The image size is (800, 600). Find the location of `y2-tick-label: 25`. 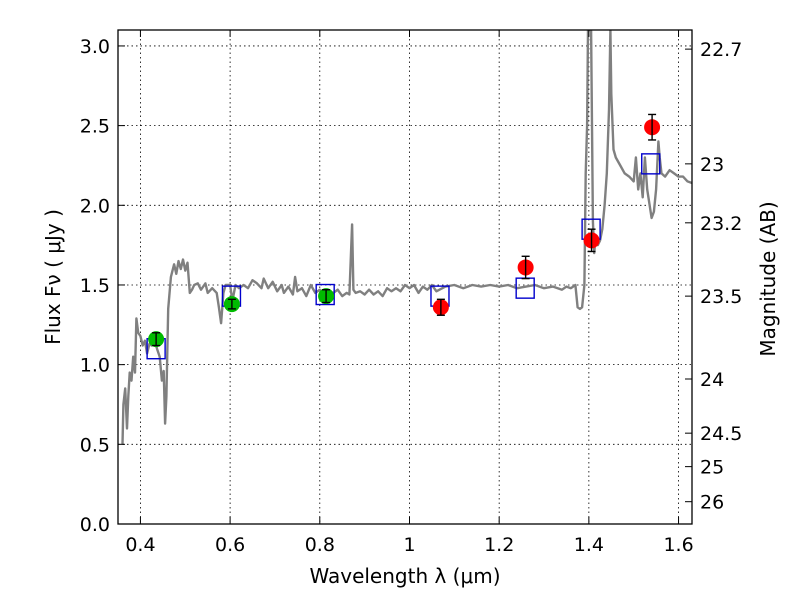

y2-tick-label: 25 is located at coordinates (712, 468).